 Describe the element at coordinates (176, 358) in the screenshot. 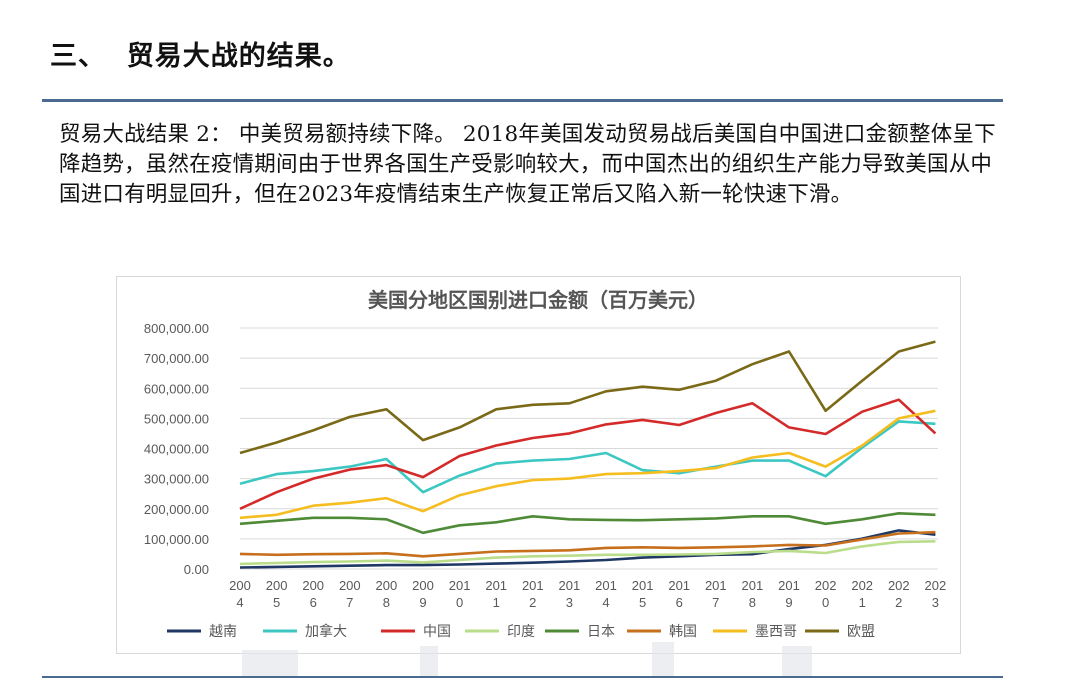

I see `y-tick-label: 700,000.00` at that location.